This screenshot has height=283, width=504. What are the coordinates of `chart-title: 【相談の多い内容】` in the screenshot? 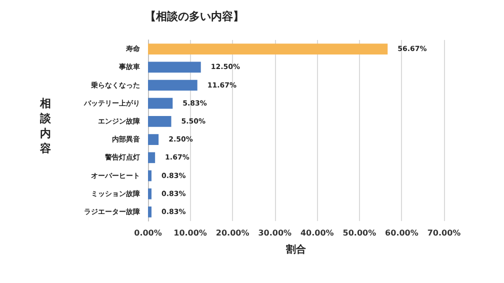 It's located at (194, 16).